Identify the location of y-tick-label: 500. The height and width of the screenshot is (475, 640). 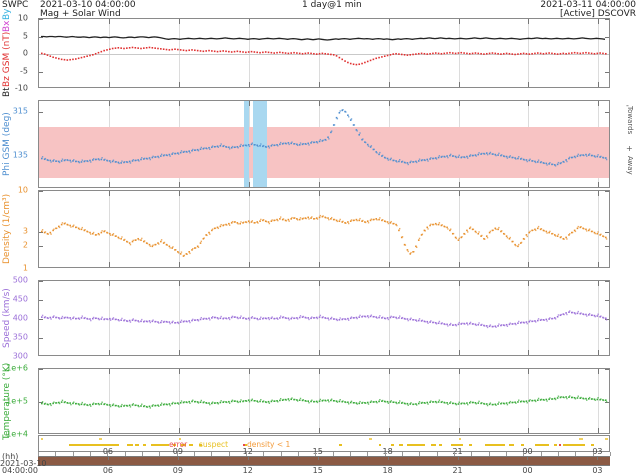
(20, 280).